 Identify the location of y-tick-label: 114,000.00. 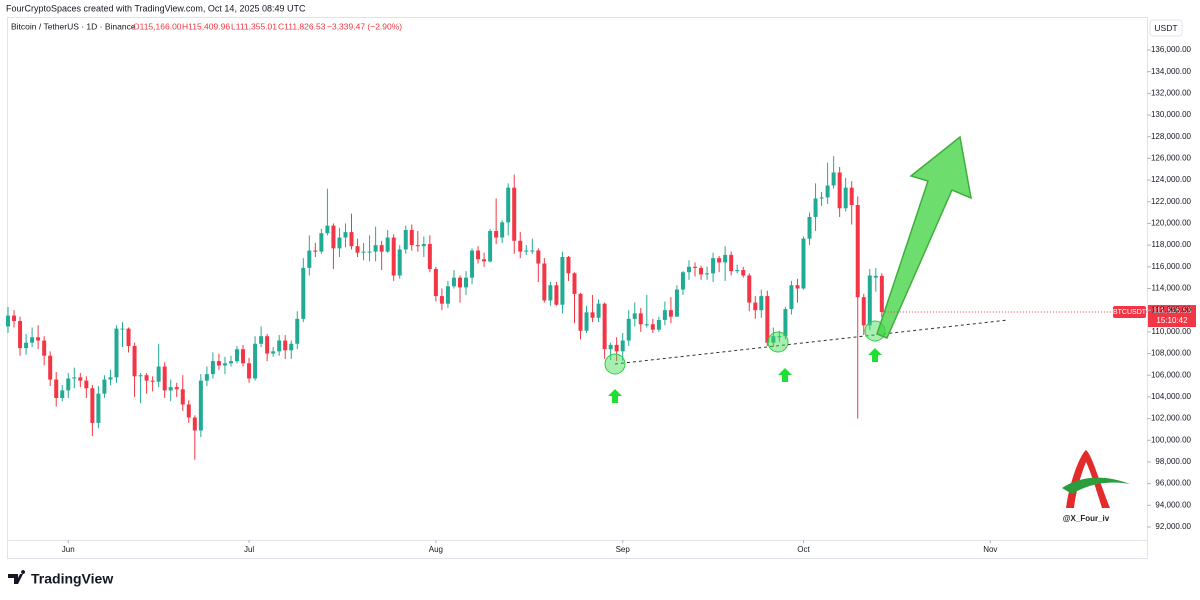
(1172, 288).